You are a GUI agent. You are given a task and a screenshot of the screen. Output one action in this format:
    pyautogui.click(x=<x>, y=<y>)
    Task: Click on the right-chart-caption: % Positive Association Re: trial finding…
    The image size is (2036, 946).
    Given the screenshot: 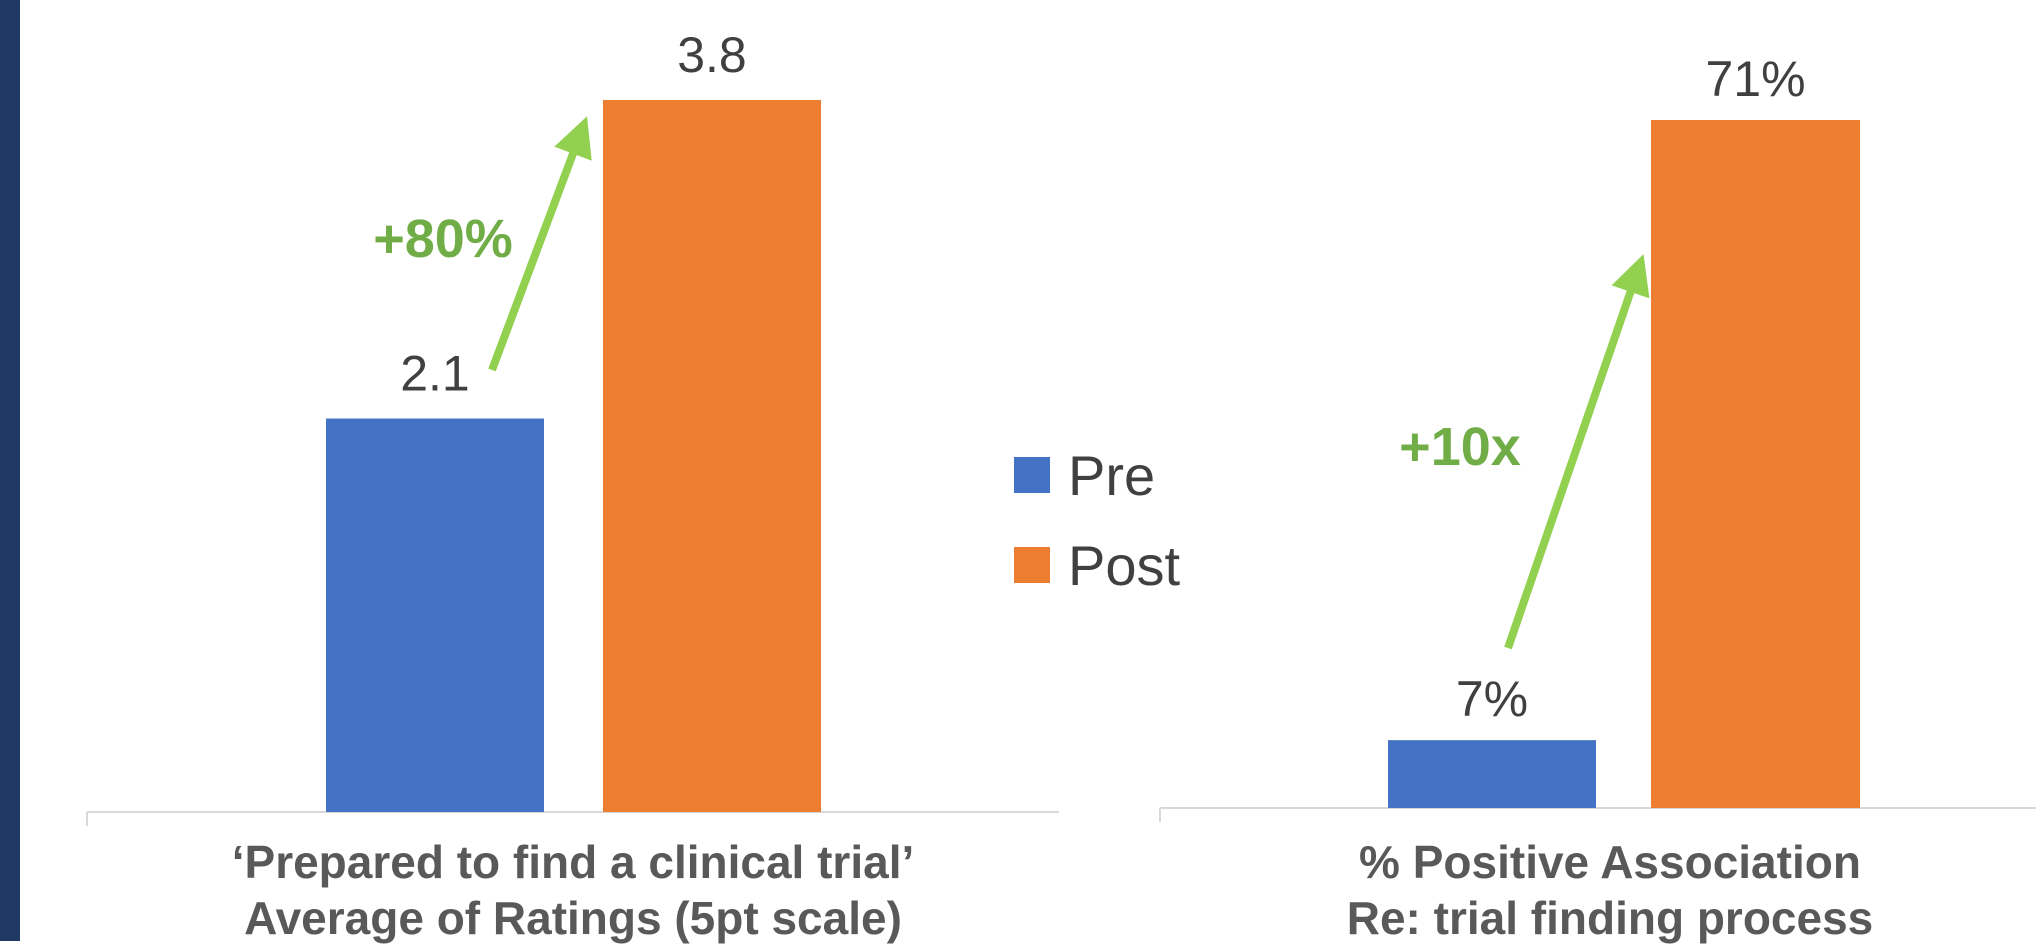 What is the action you would take?
    pyautogui.click(x=1598, y=890)
    